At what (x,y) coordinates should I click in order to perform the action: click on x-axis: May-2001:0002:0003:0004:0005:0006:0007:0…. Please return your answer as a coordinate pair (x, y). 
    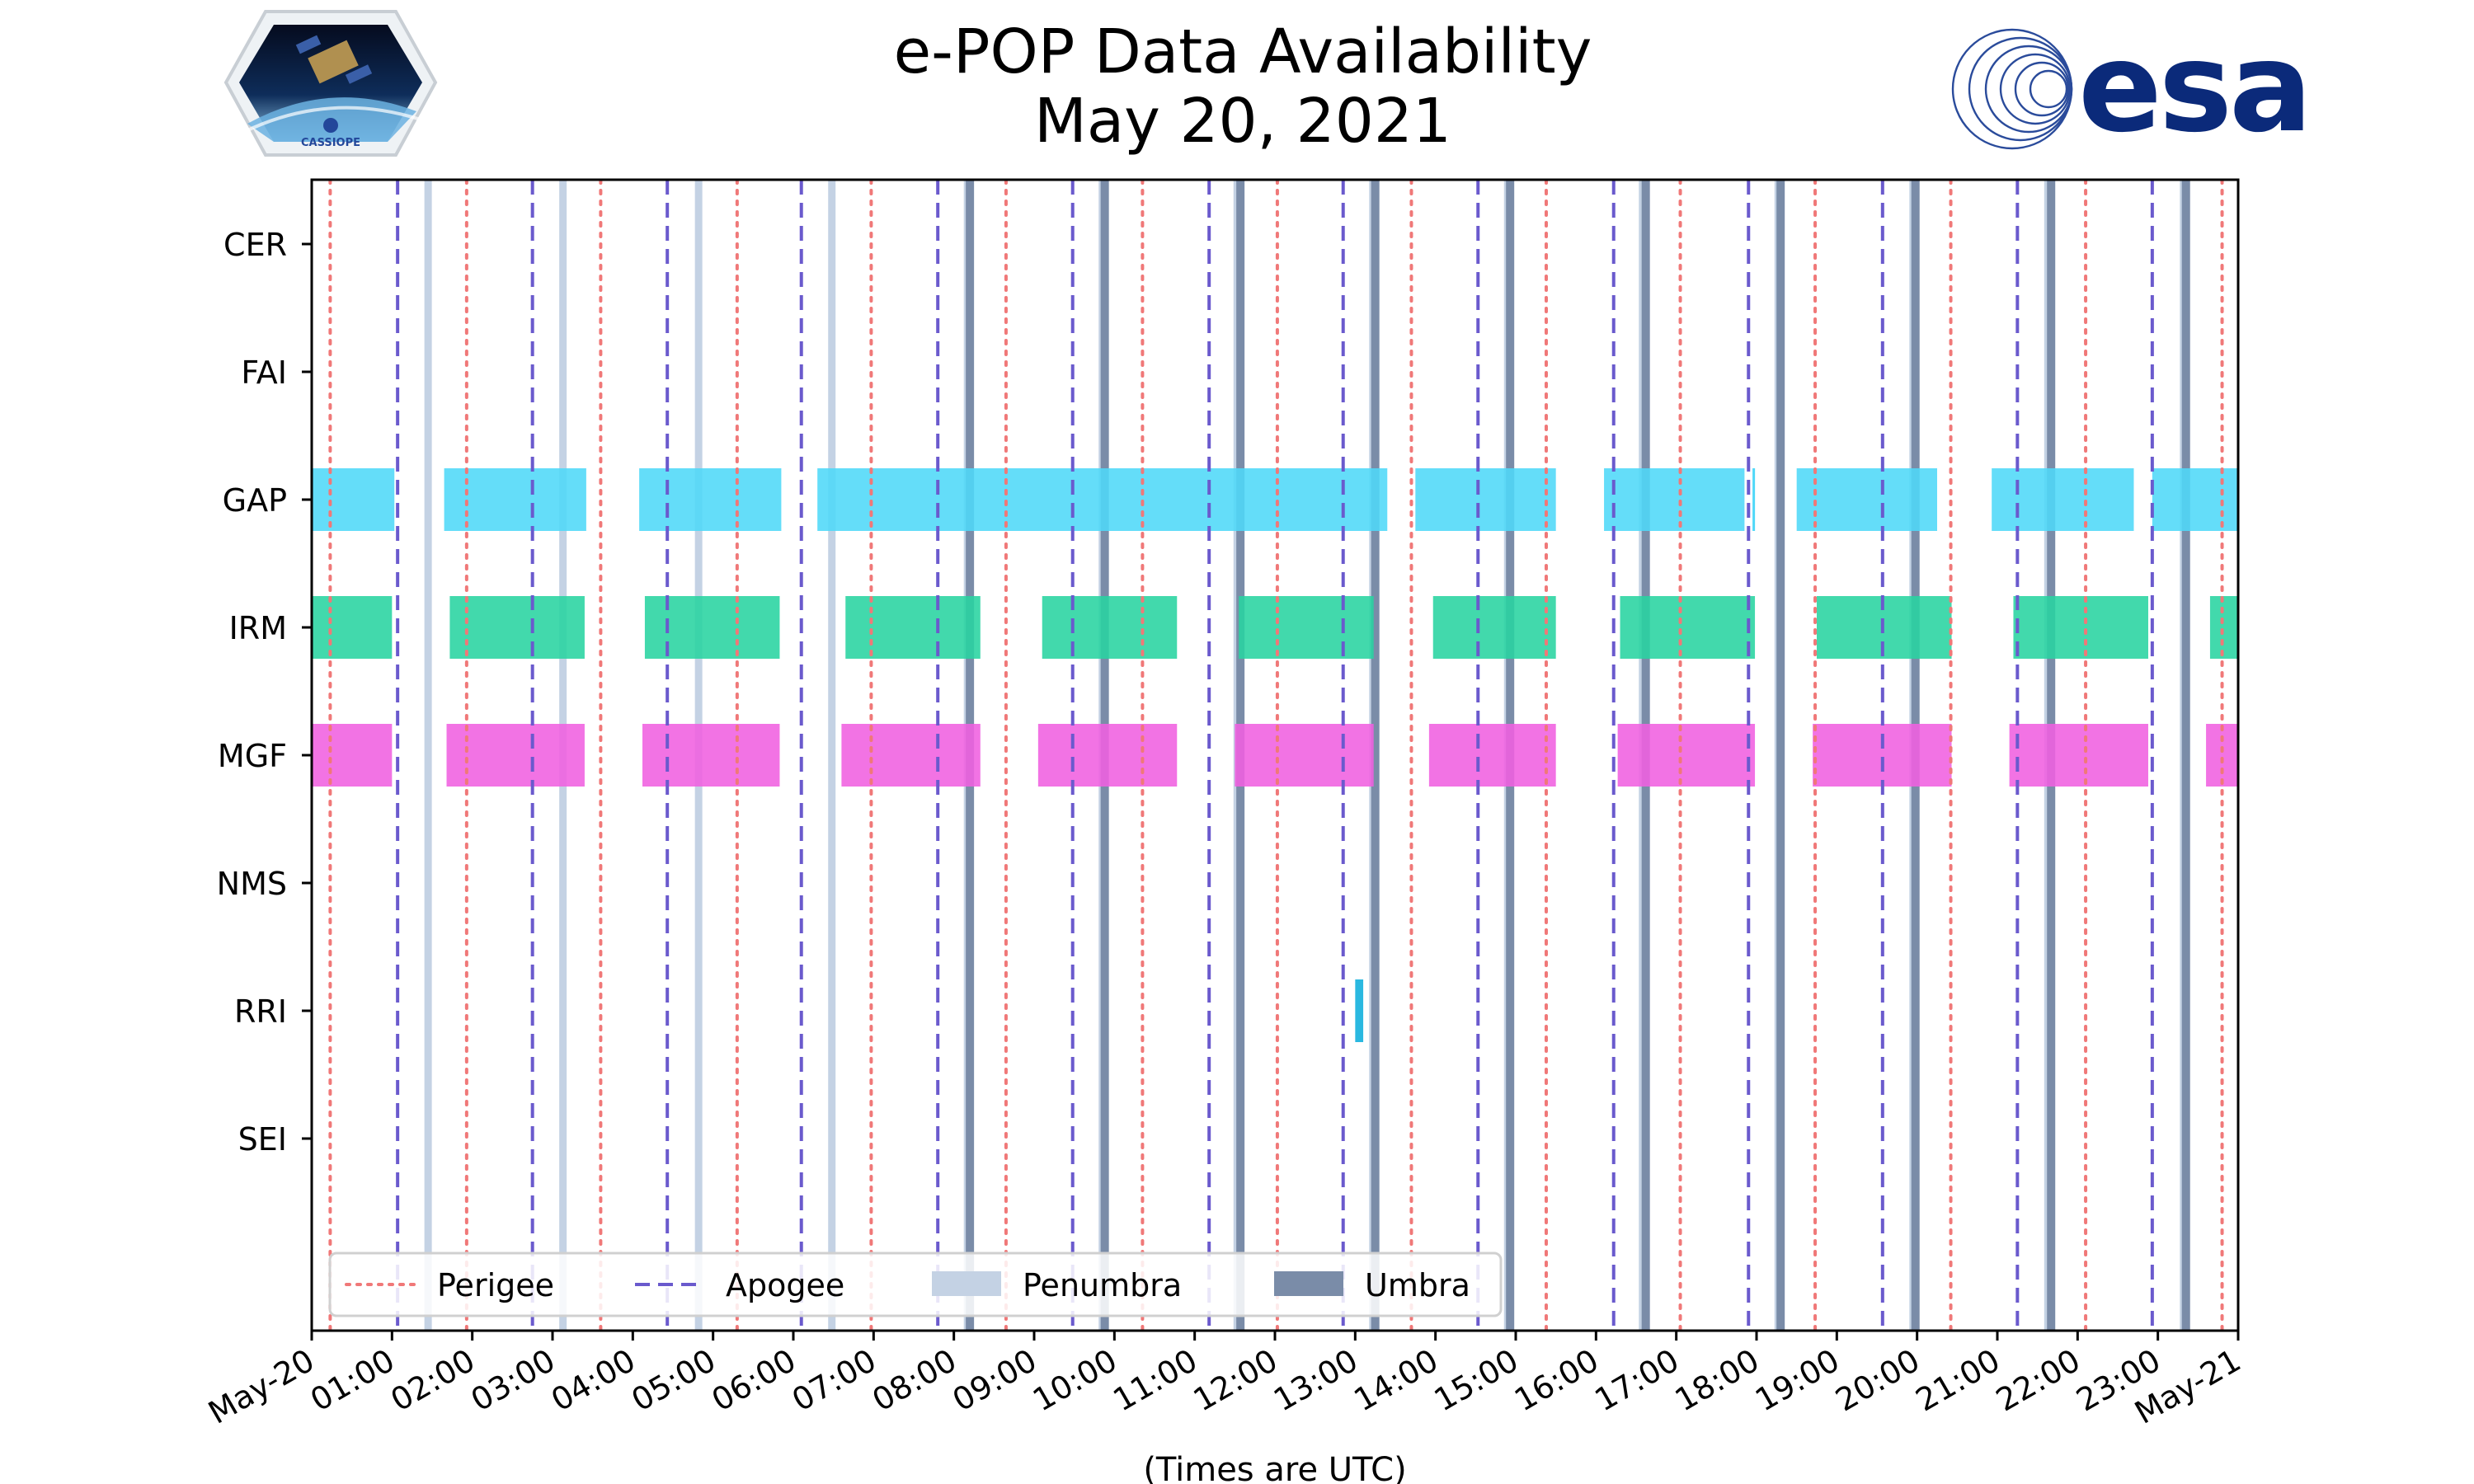
    Looking at the image, I should click on (1224, 1381).